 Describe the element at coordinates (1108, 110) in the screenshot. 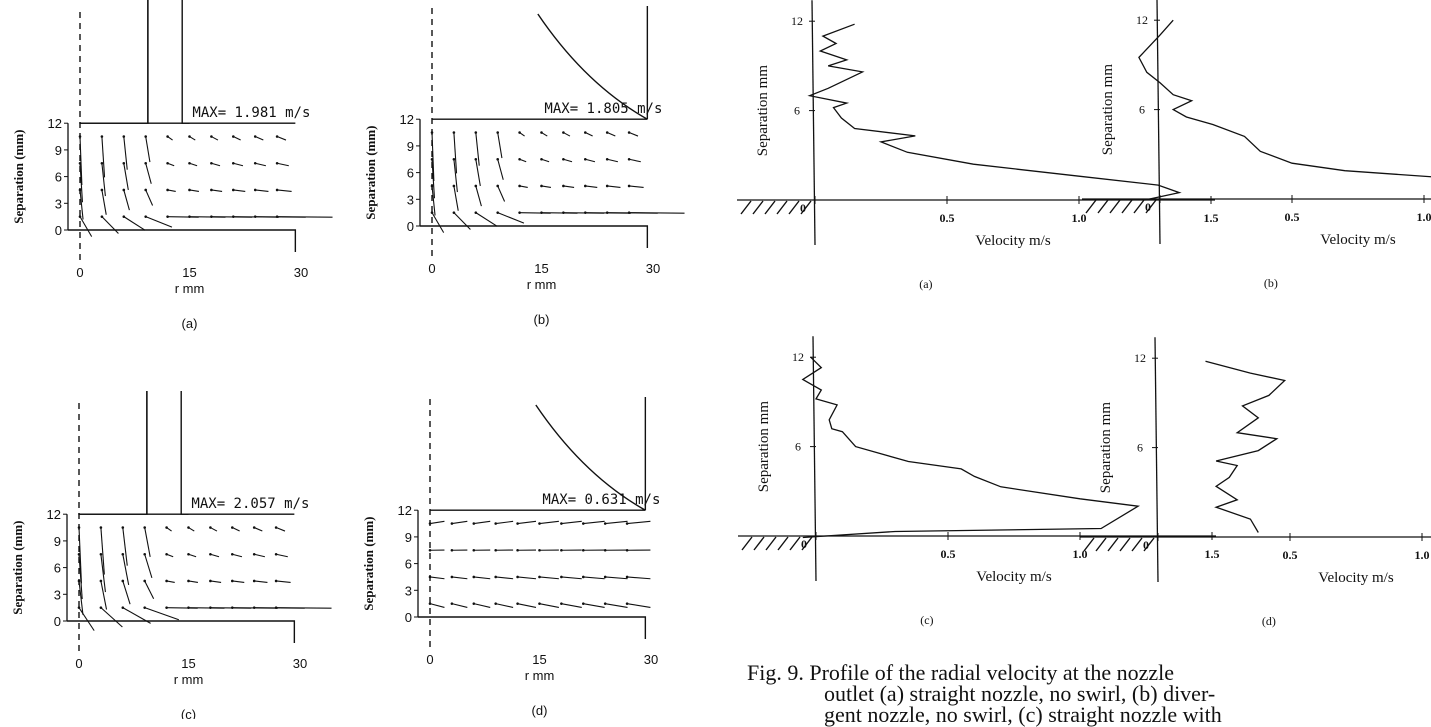

I see `y-axis-label: Separation mm` at that location.